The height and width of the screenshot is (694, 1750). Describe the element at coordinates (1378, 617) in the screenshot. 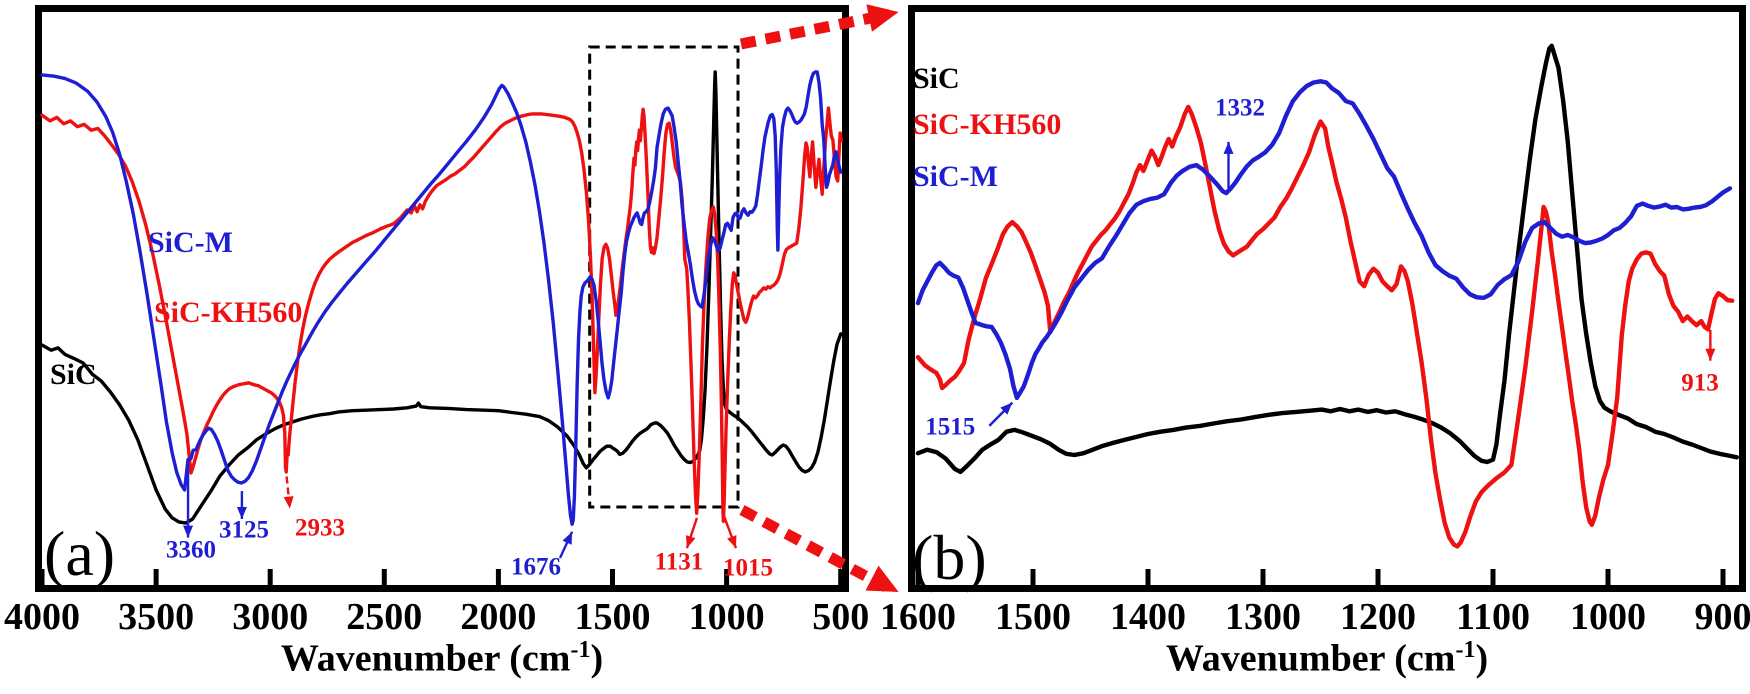

I see `x-tick-label: 1200` at that location.